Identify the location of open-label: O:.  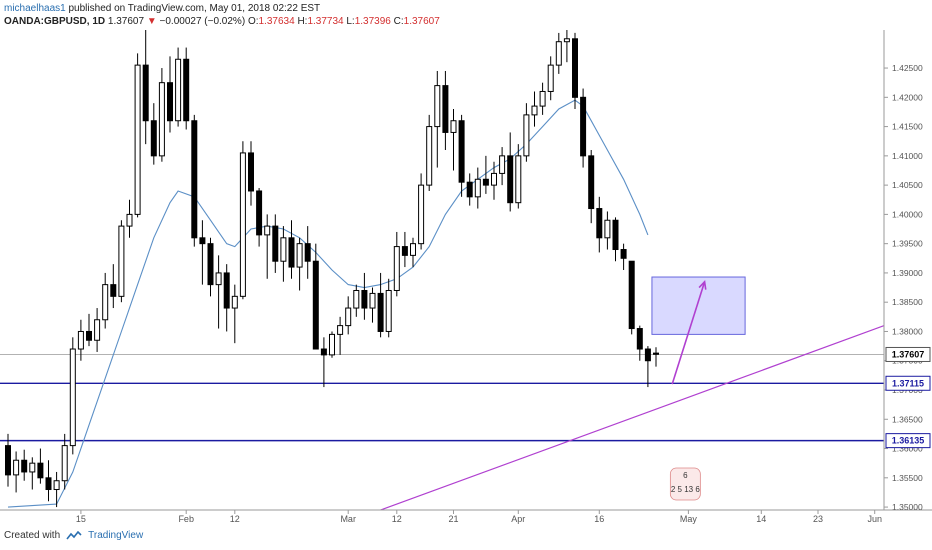
(253, 21).